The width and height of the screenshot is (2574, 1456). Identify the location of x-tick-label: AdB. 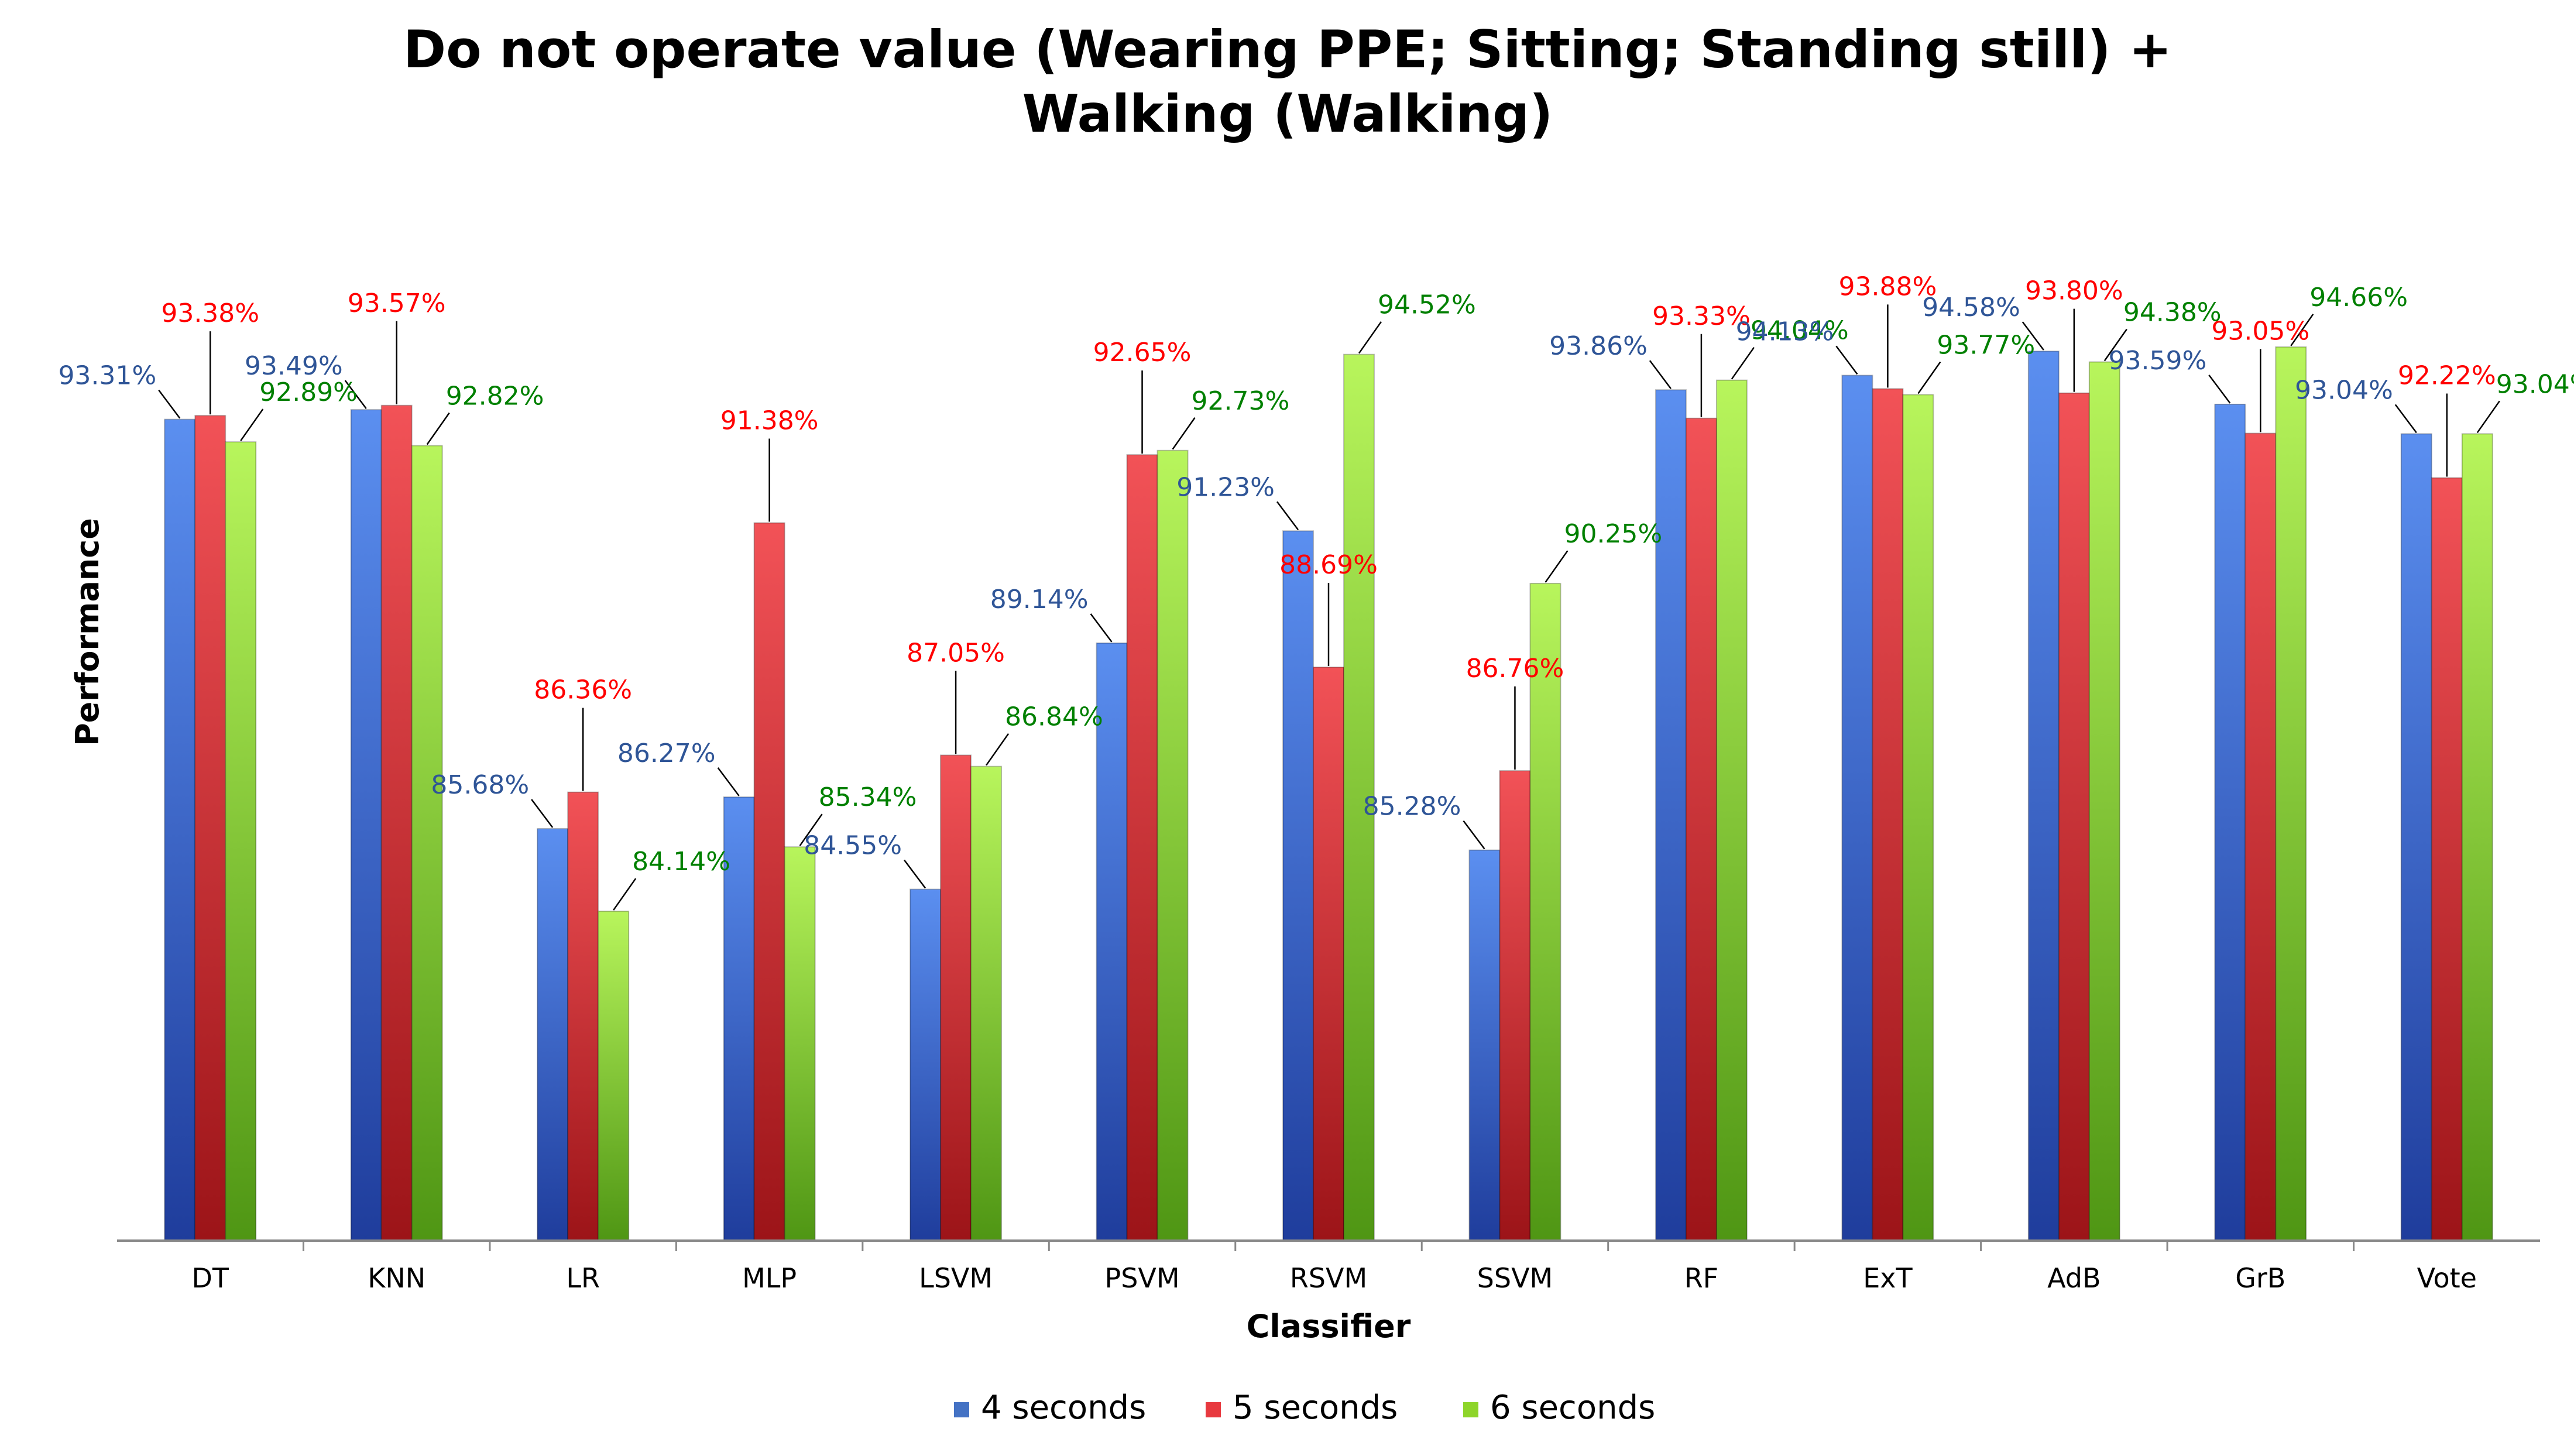
(2074, 1278).